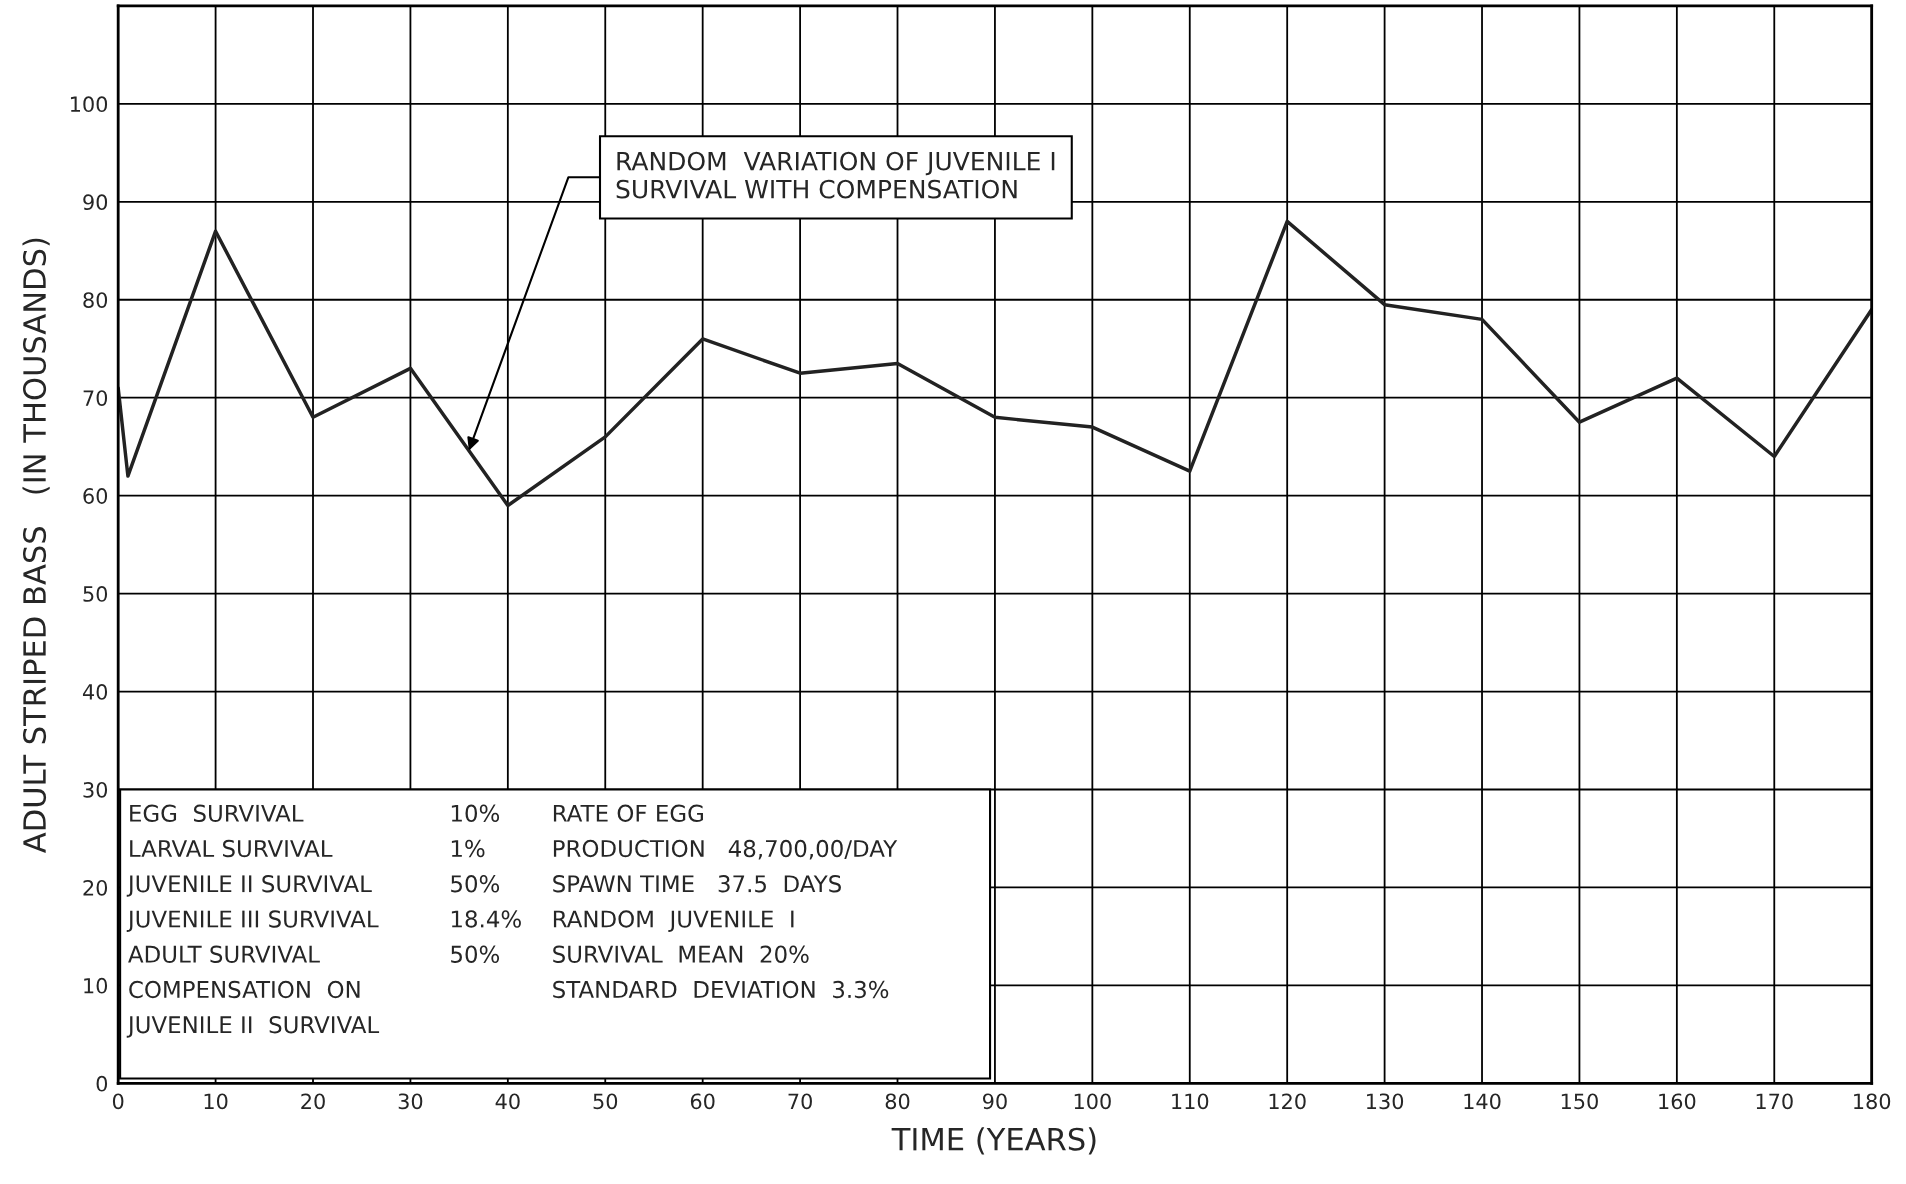 The height and width of the screenshot is (1184, 1906). Describe the element at coordinates (725, 901) in the screenshot. I see `annotation: RATE OF EGG PRODUCTION 48,700,00/DAY SPAWN TIME 37.5 DAYS RANDOM JUVENILE I SURVIVAL MEAN 20% STANDARD DEVIATION 3.3%` at that location.